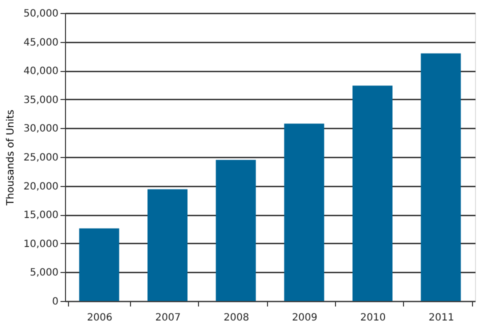  Describe the element at coordinates (305, 318) in the screenshot. I see `x-tick-label: 2009` at that location.